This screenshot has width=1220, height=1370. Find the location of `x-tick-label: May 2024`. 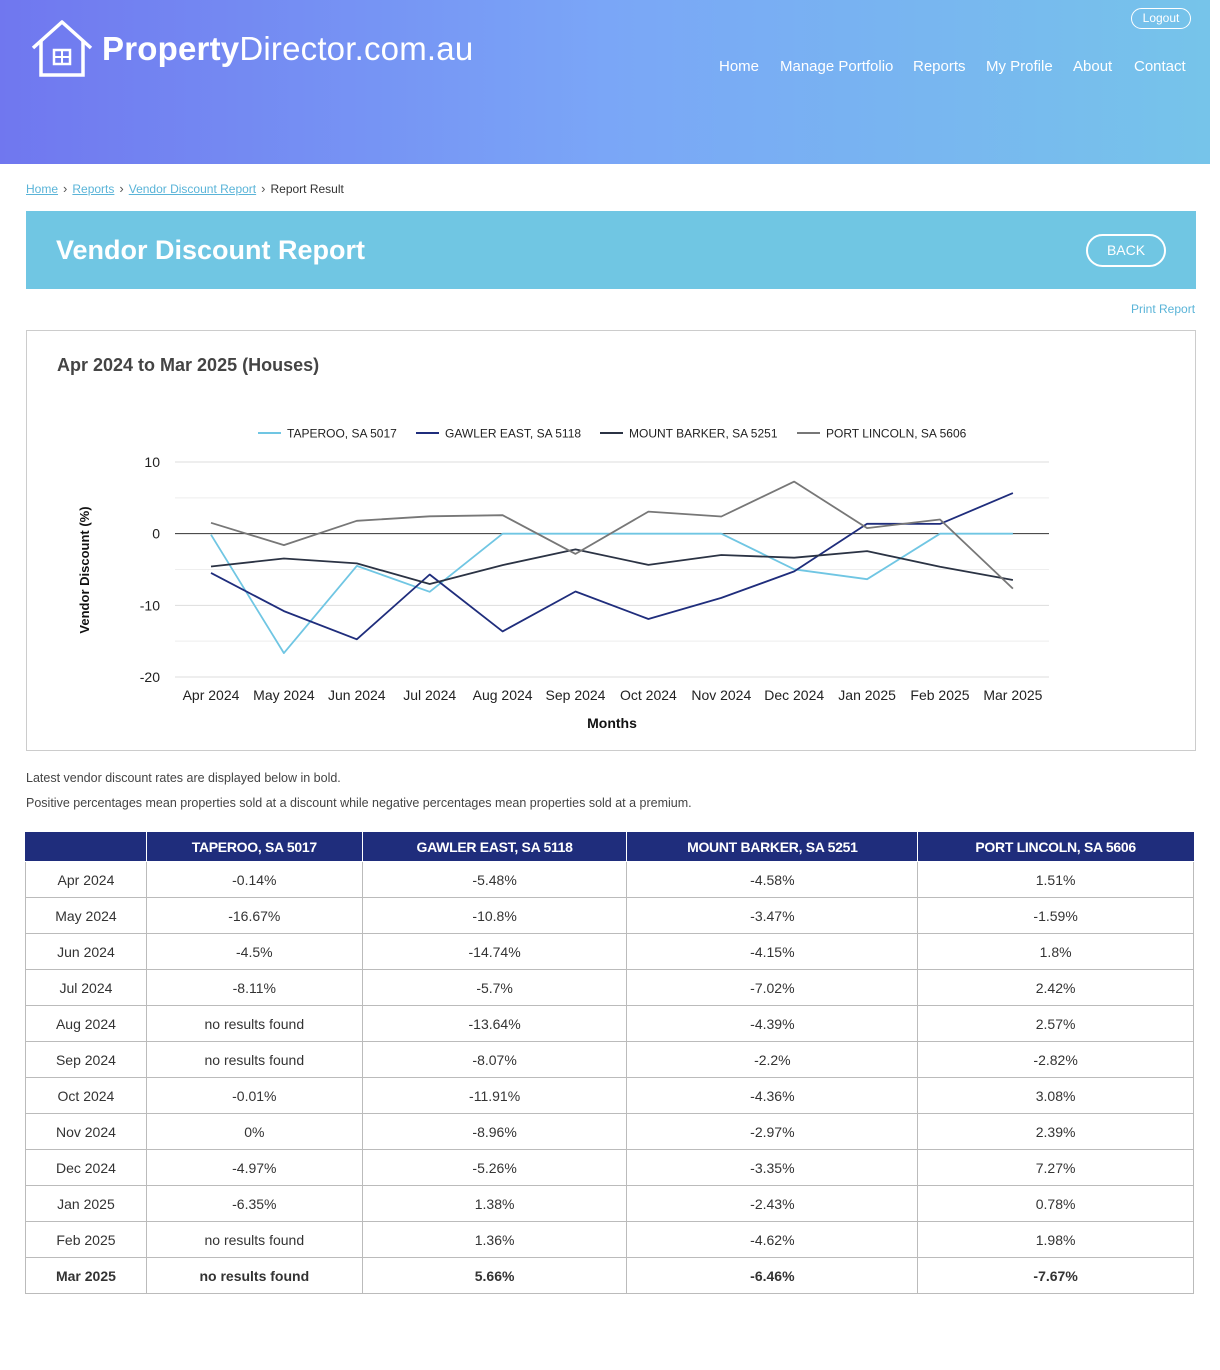

x-tick-label: May 2024 is located at coordinates (284, 695).